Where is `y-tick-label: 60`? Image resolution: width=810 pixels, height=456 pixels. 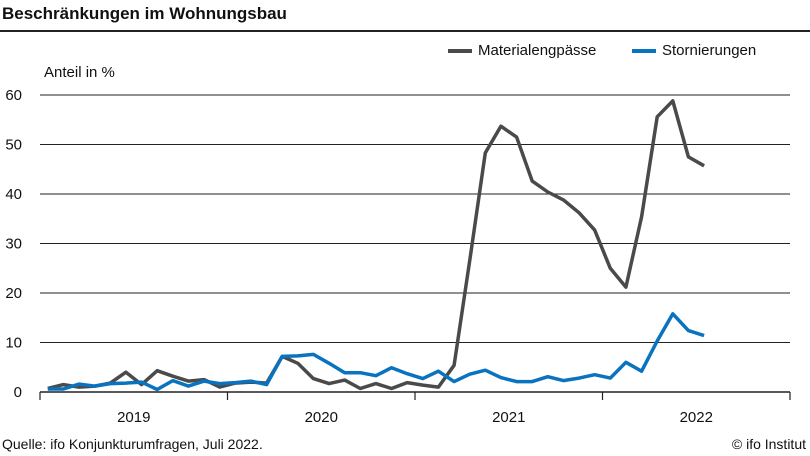 y-tick-label: 60 is located at coordinates (13, 95).